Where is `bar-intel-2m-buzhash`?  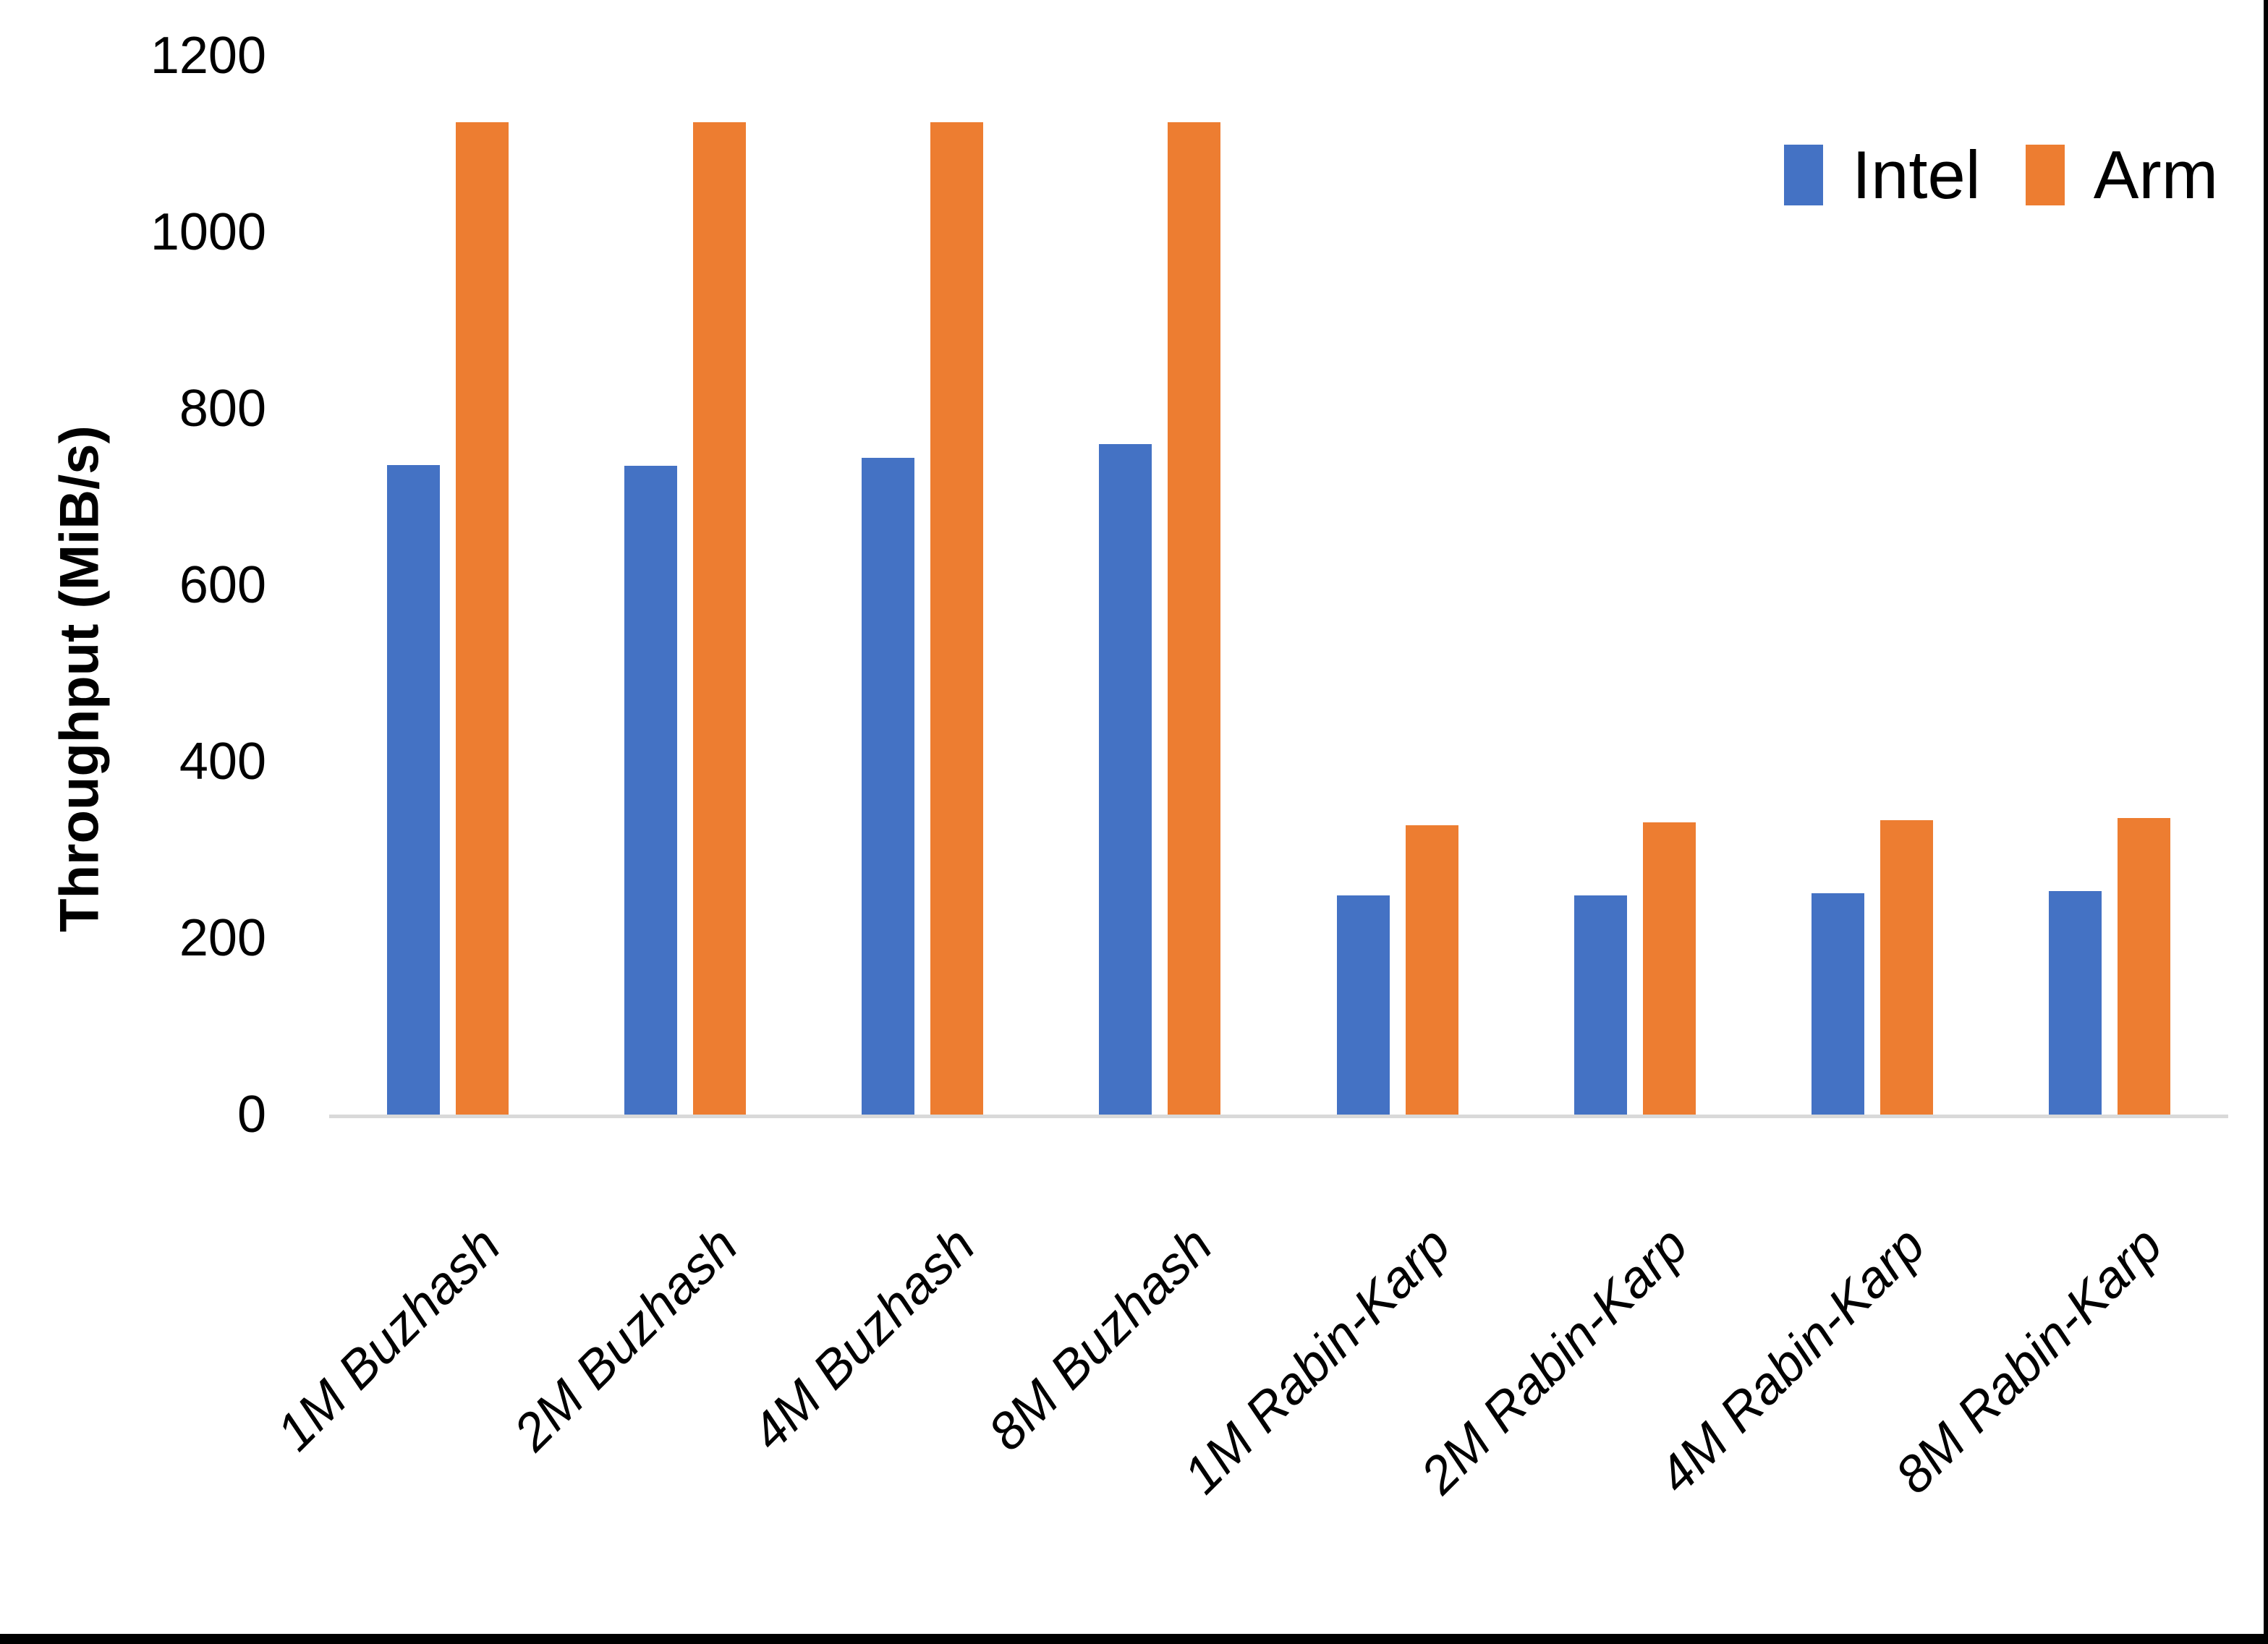 bar-intel-2m-buzhash is located at coordinates (651, 790).